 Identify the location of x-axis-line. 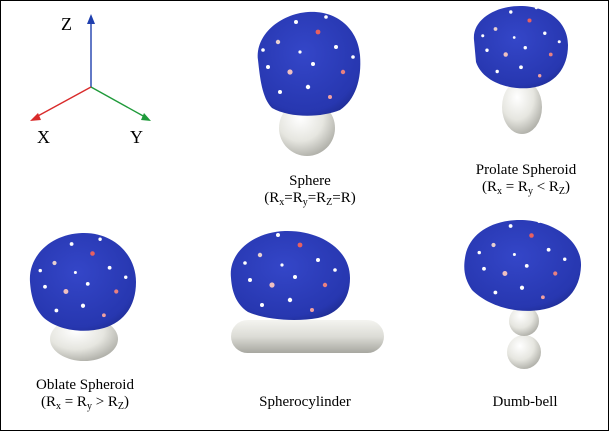
(63, 102).